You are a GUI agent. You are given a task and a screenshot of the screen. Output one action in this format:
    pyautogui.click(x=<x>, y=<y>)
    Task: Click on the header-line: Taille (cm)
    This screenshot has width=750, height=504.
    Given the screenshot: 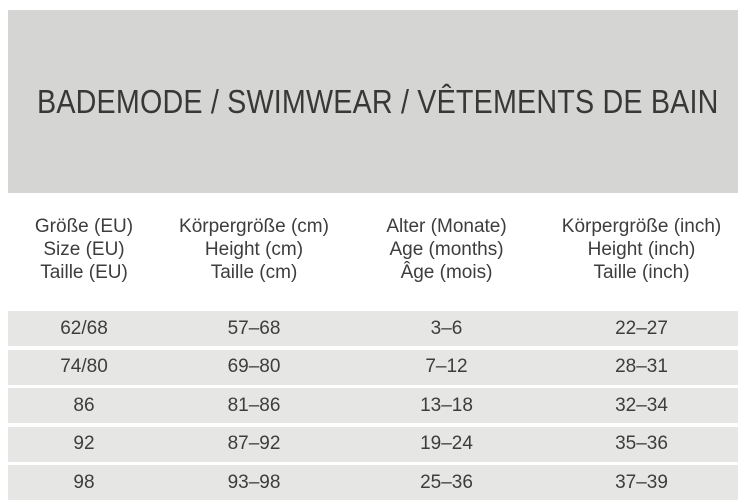 What is the action you would take?
    pyautogui.click(x=254, y=272)
    